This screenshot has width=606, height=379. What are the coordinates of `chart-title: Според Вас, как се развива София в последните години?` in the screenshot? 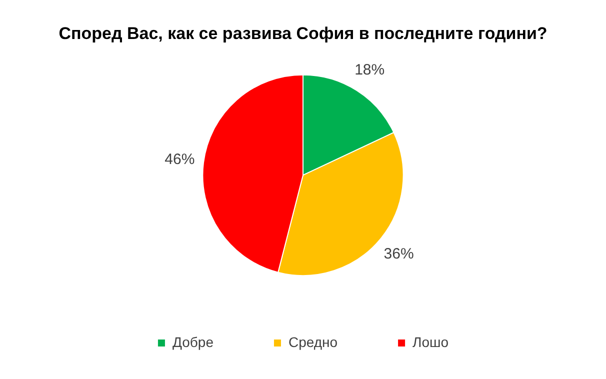 It's located at (303, 33).